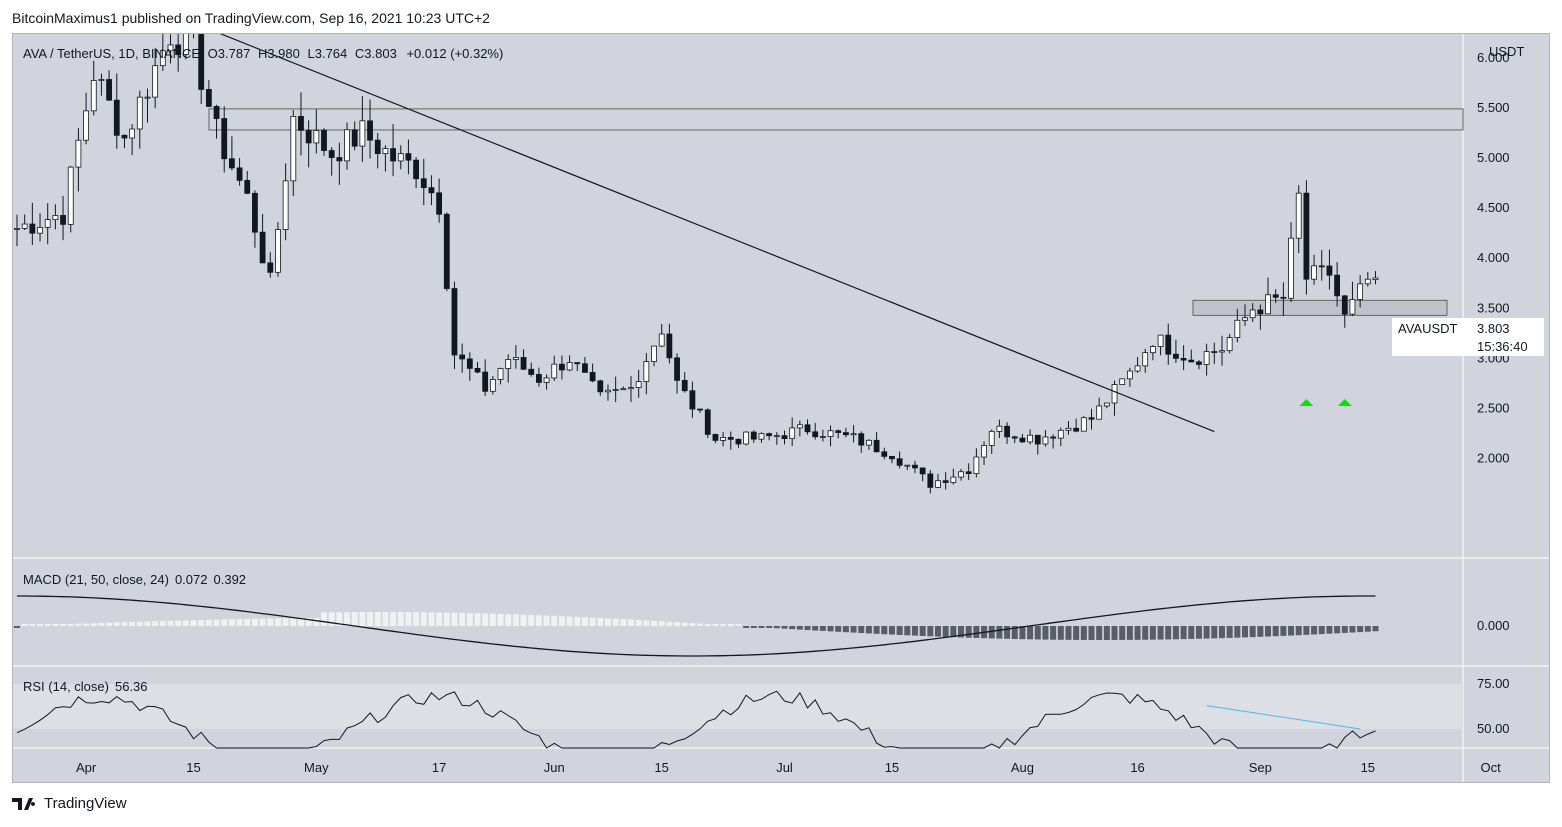 The height and width of the screenshot is (827, 1562). Describe the element at coordinates (1493, 107) in the screenshot. I see `price-tick-label: 5.500` at that location.